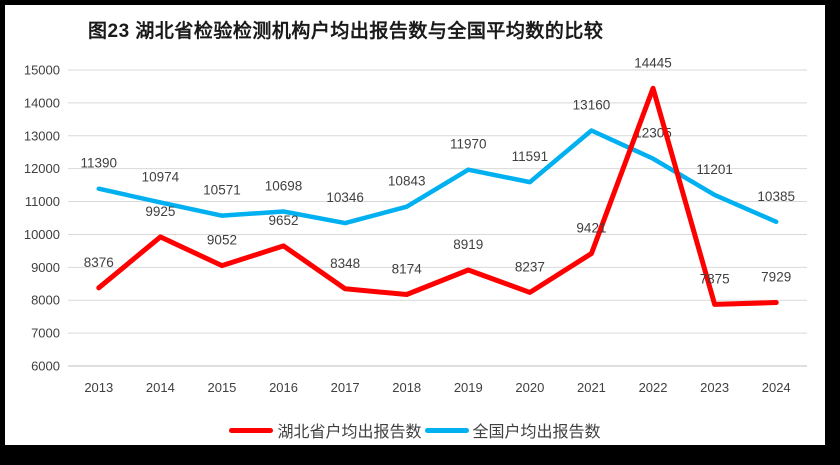 Image resolution: width=840 pixels, height=465 pixels. What do you see at coordinates (776, 196) in the screenshot?
I see `national-data-label: 10385` at bounding box center [776, 196].